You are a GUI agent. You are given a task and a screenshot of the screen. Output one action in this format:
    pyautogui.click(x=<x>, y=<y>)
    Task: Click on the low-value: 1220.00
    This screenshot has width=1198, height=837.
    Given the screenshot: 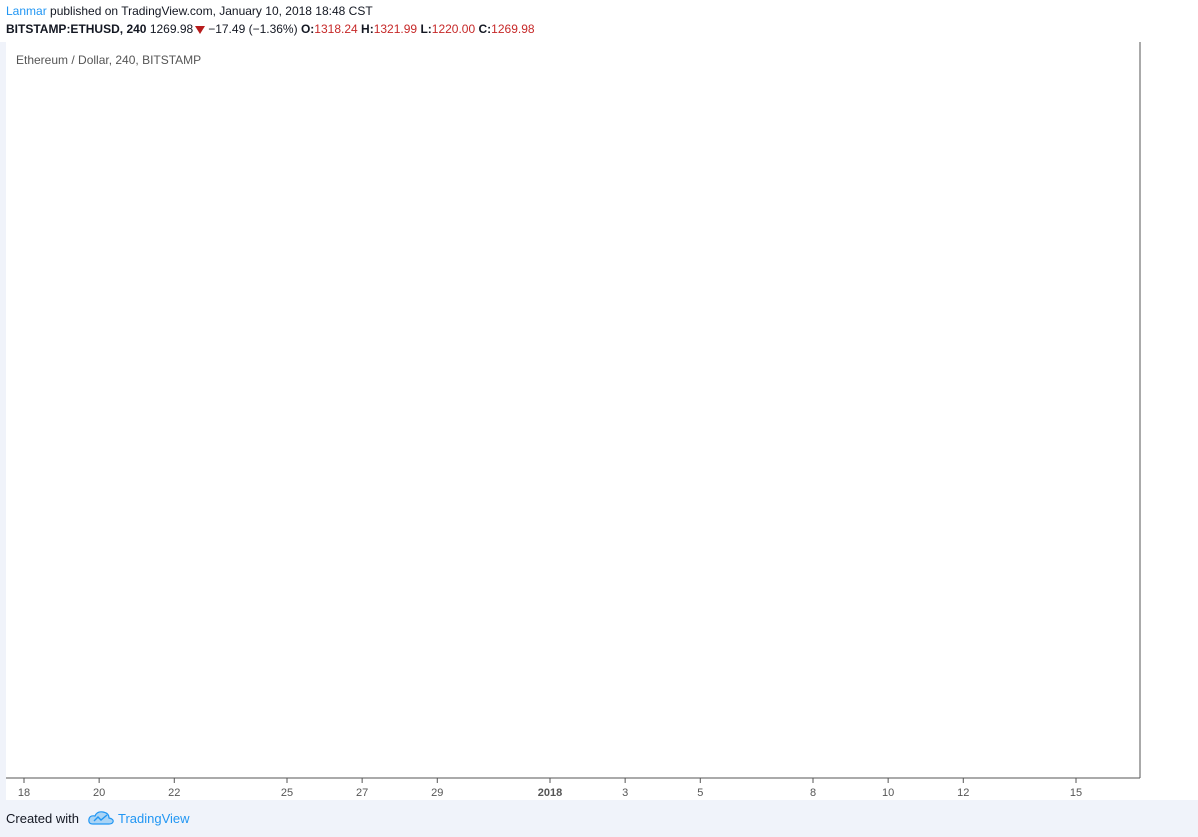 What is the action you would take?
    pyautogui.click(x=453, y=29)
    